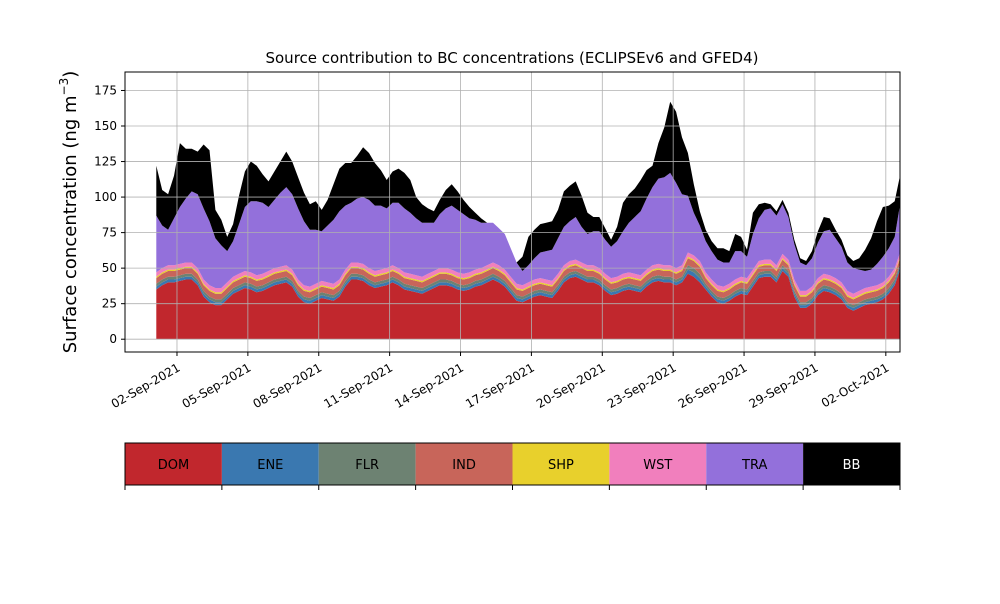  I want to click on legend-label-shp: SHP, so click(561, 465).